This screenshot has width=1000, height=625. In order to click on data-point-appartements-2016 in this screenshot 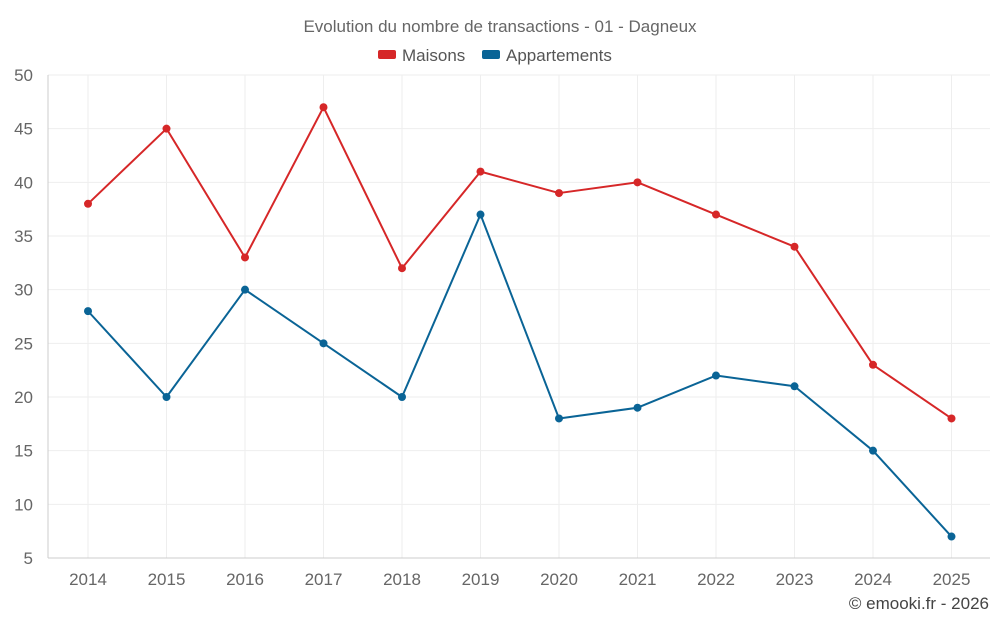, I will do `click(245, 289)`.